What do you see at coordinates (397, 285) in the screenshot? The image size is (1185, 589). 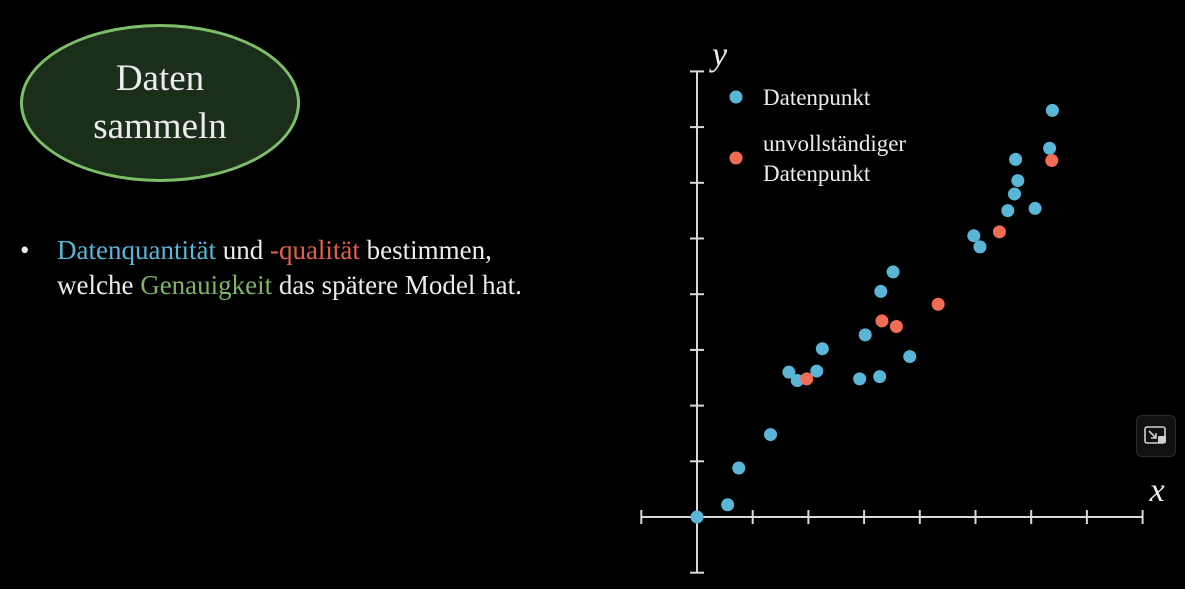 I see `bullet-text-seg7: das spätere Model hat.` at bounding box center [397, 285].